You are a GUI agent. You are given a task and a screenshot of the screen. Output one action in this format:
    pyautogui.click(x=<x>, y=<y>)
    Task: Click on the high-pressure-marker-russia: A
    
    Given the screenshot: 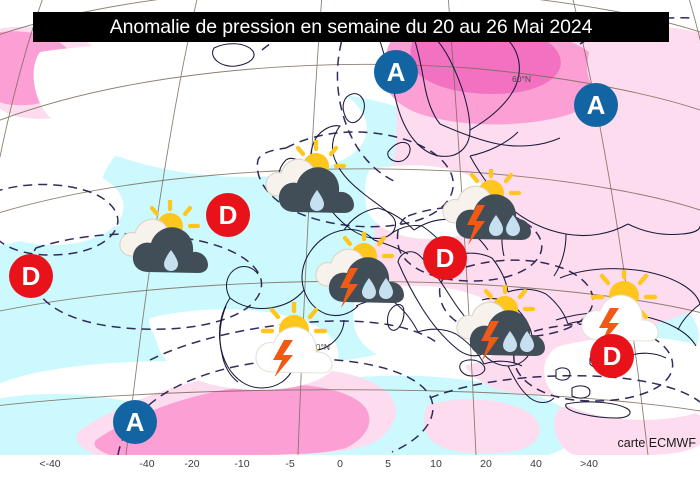 What is the action you would take?
    pyautogui.click(x=596, y=105)
    